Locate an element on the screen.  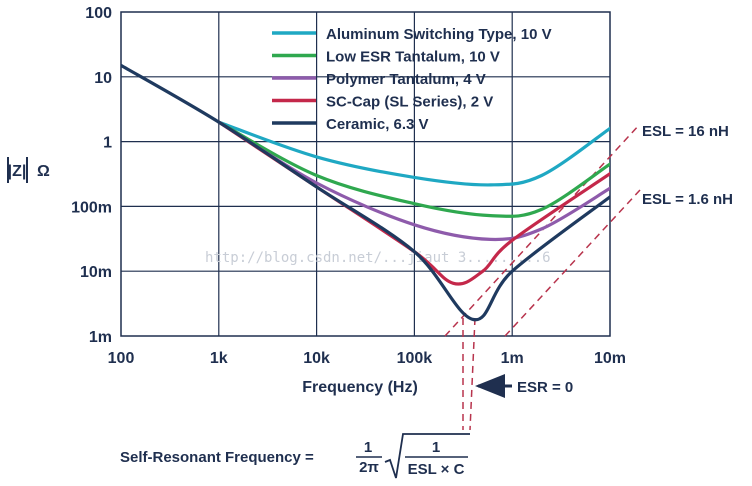
x-tick-label: 100 is located at coordinates (121, 358).